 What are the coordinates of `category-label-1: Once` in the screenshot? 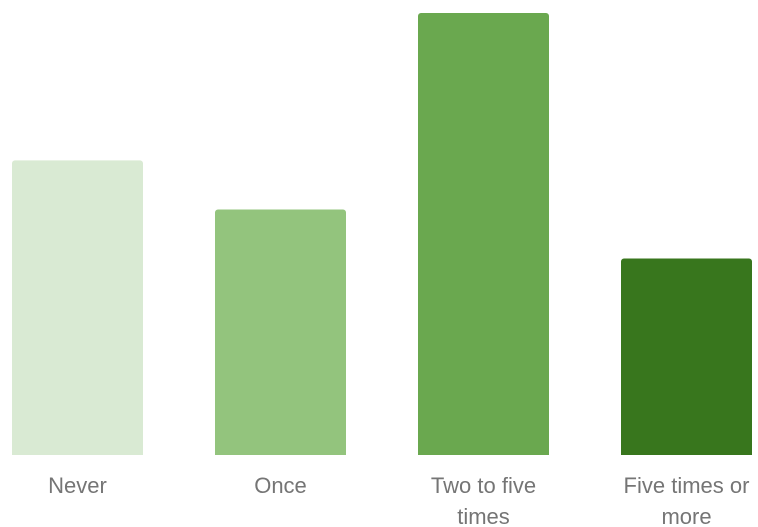 It's located at (280, 485).